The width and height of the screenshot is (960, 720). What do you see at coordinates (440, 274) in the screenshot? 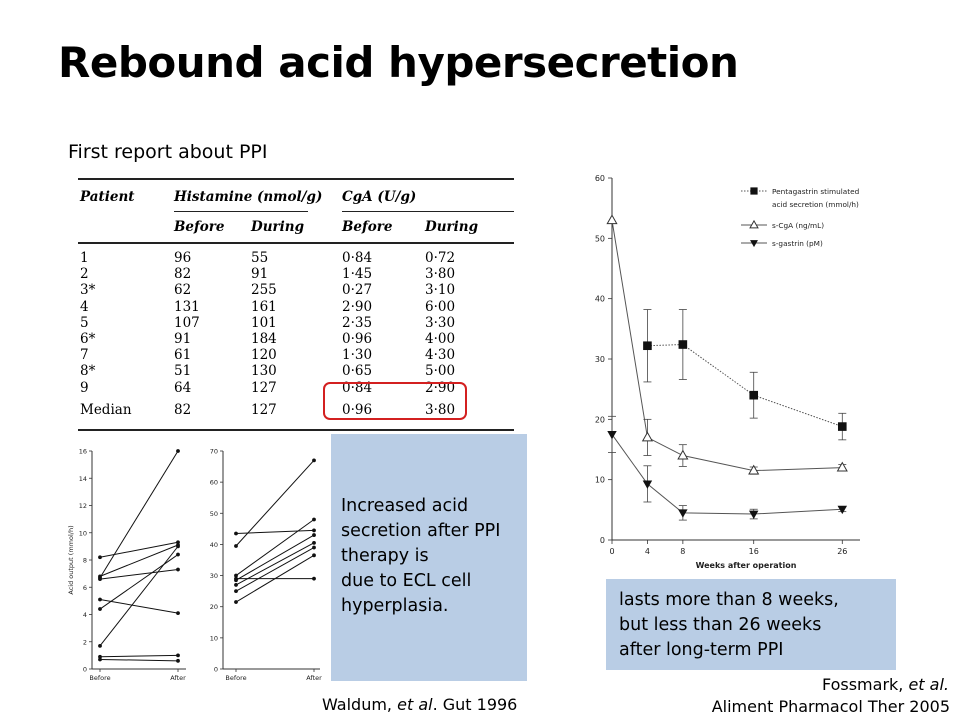
I see `table-cell: 3·80` at bounding box center [440, 274].